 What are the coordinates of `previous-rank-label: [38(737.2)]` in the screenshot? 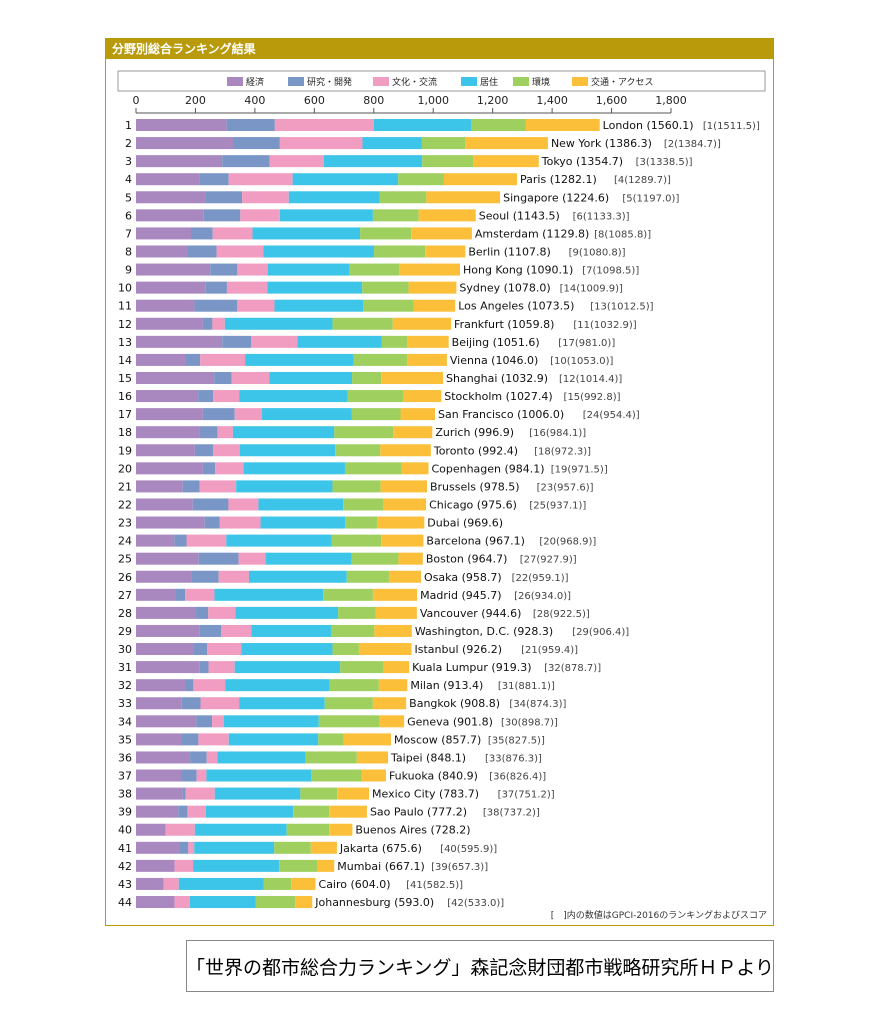 It's located at (511, 813).